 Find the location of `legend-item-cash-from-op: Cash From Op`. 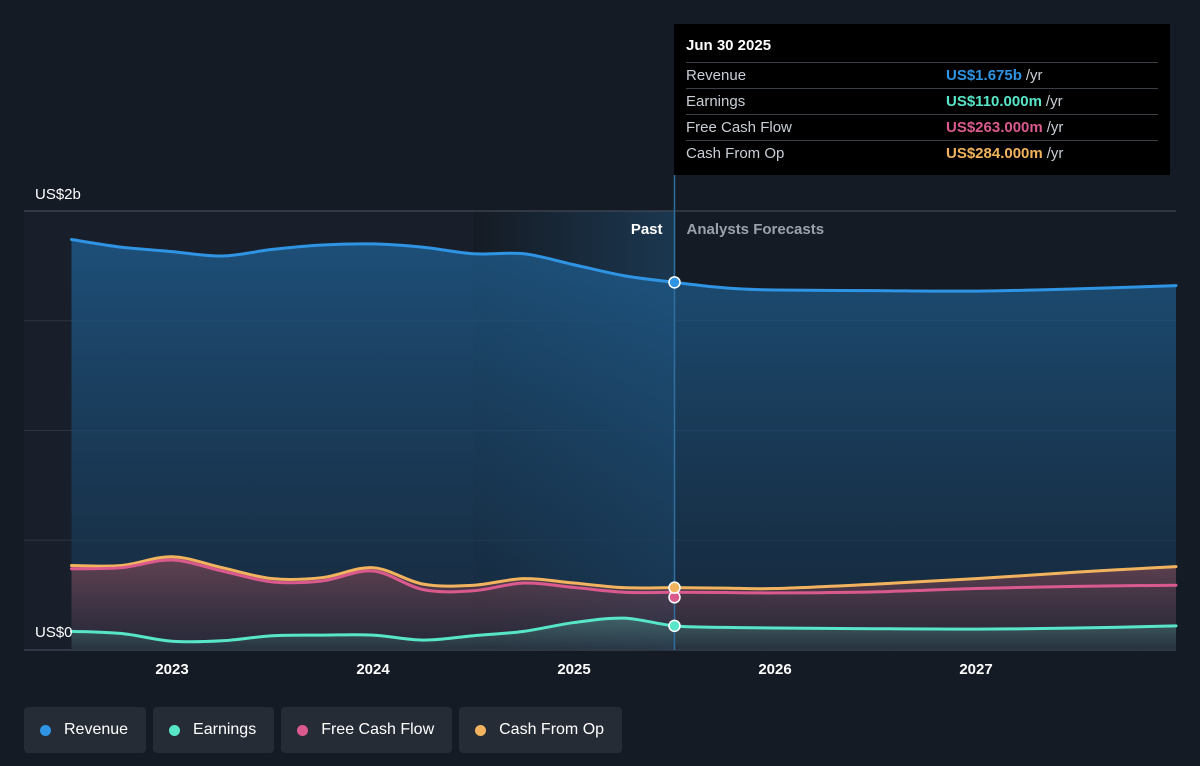

legend-item-cash-from-op: Cash From Op is located at coordinates (541, 730).